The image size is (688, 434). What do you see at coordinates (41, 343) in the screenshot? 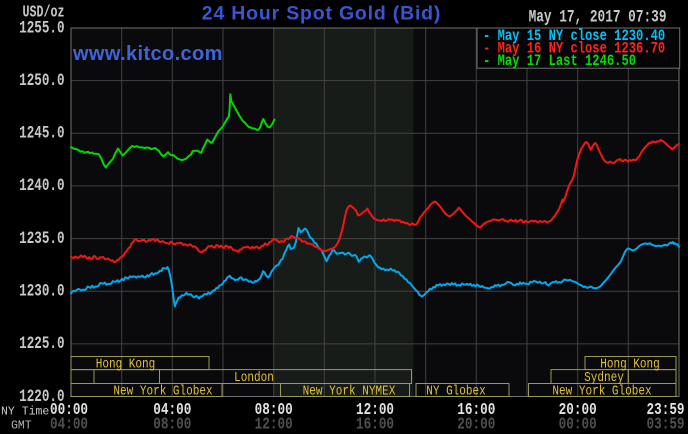
I see `svg-text: 1225.0` at bounding box center [41, 343].